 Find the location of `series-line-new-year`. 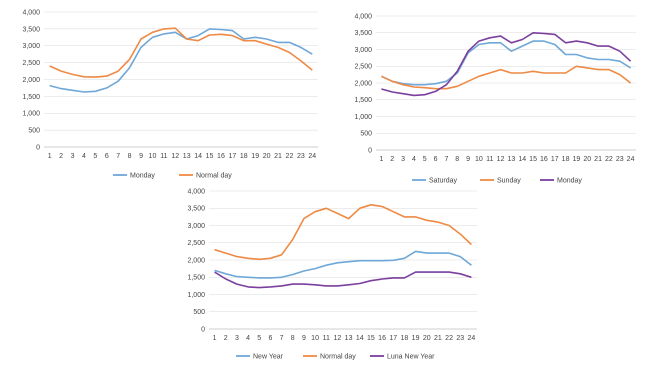

series-line-new-year is located at coordinates (343, 264).